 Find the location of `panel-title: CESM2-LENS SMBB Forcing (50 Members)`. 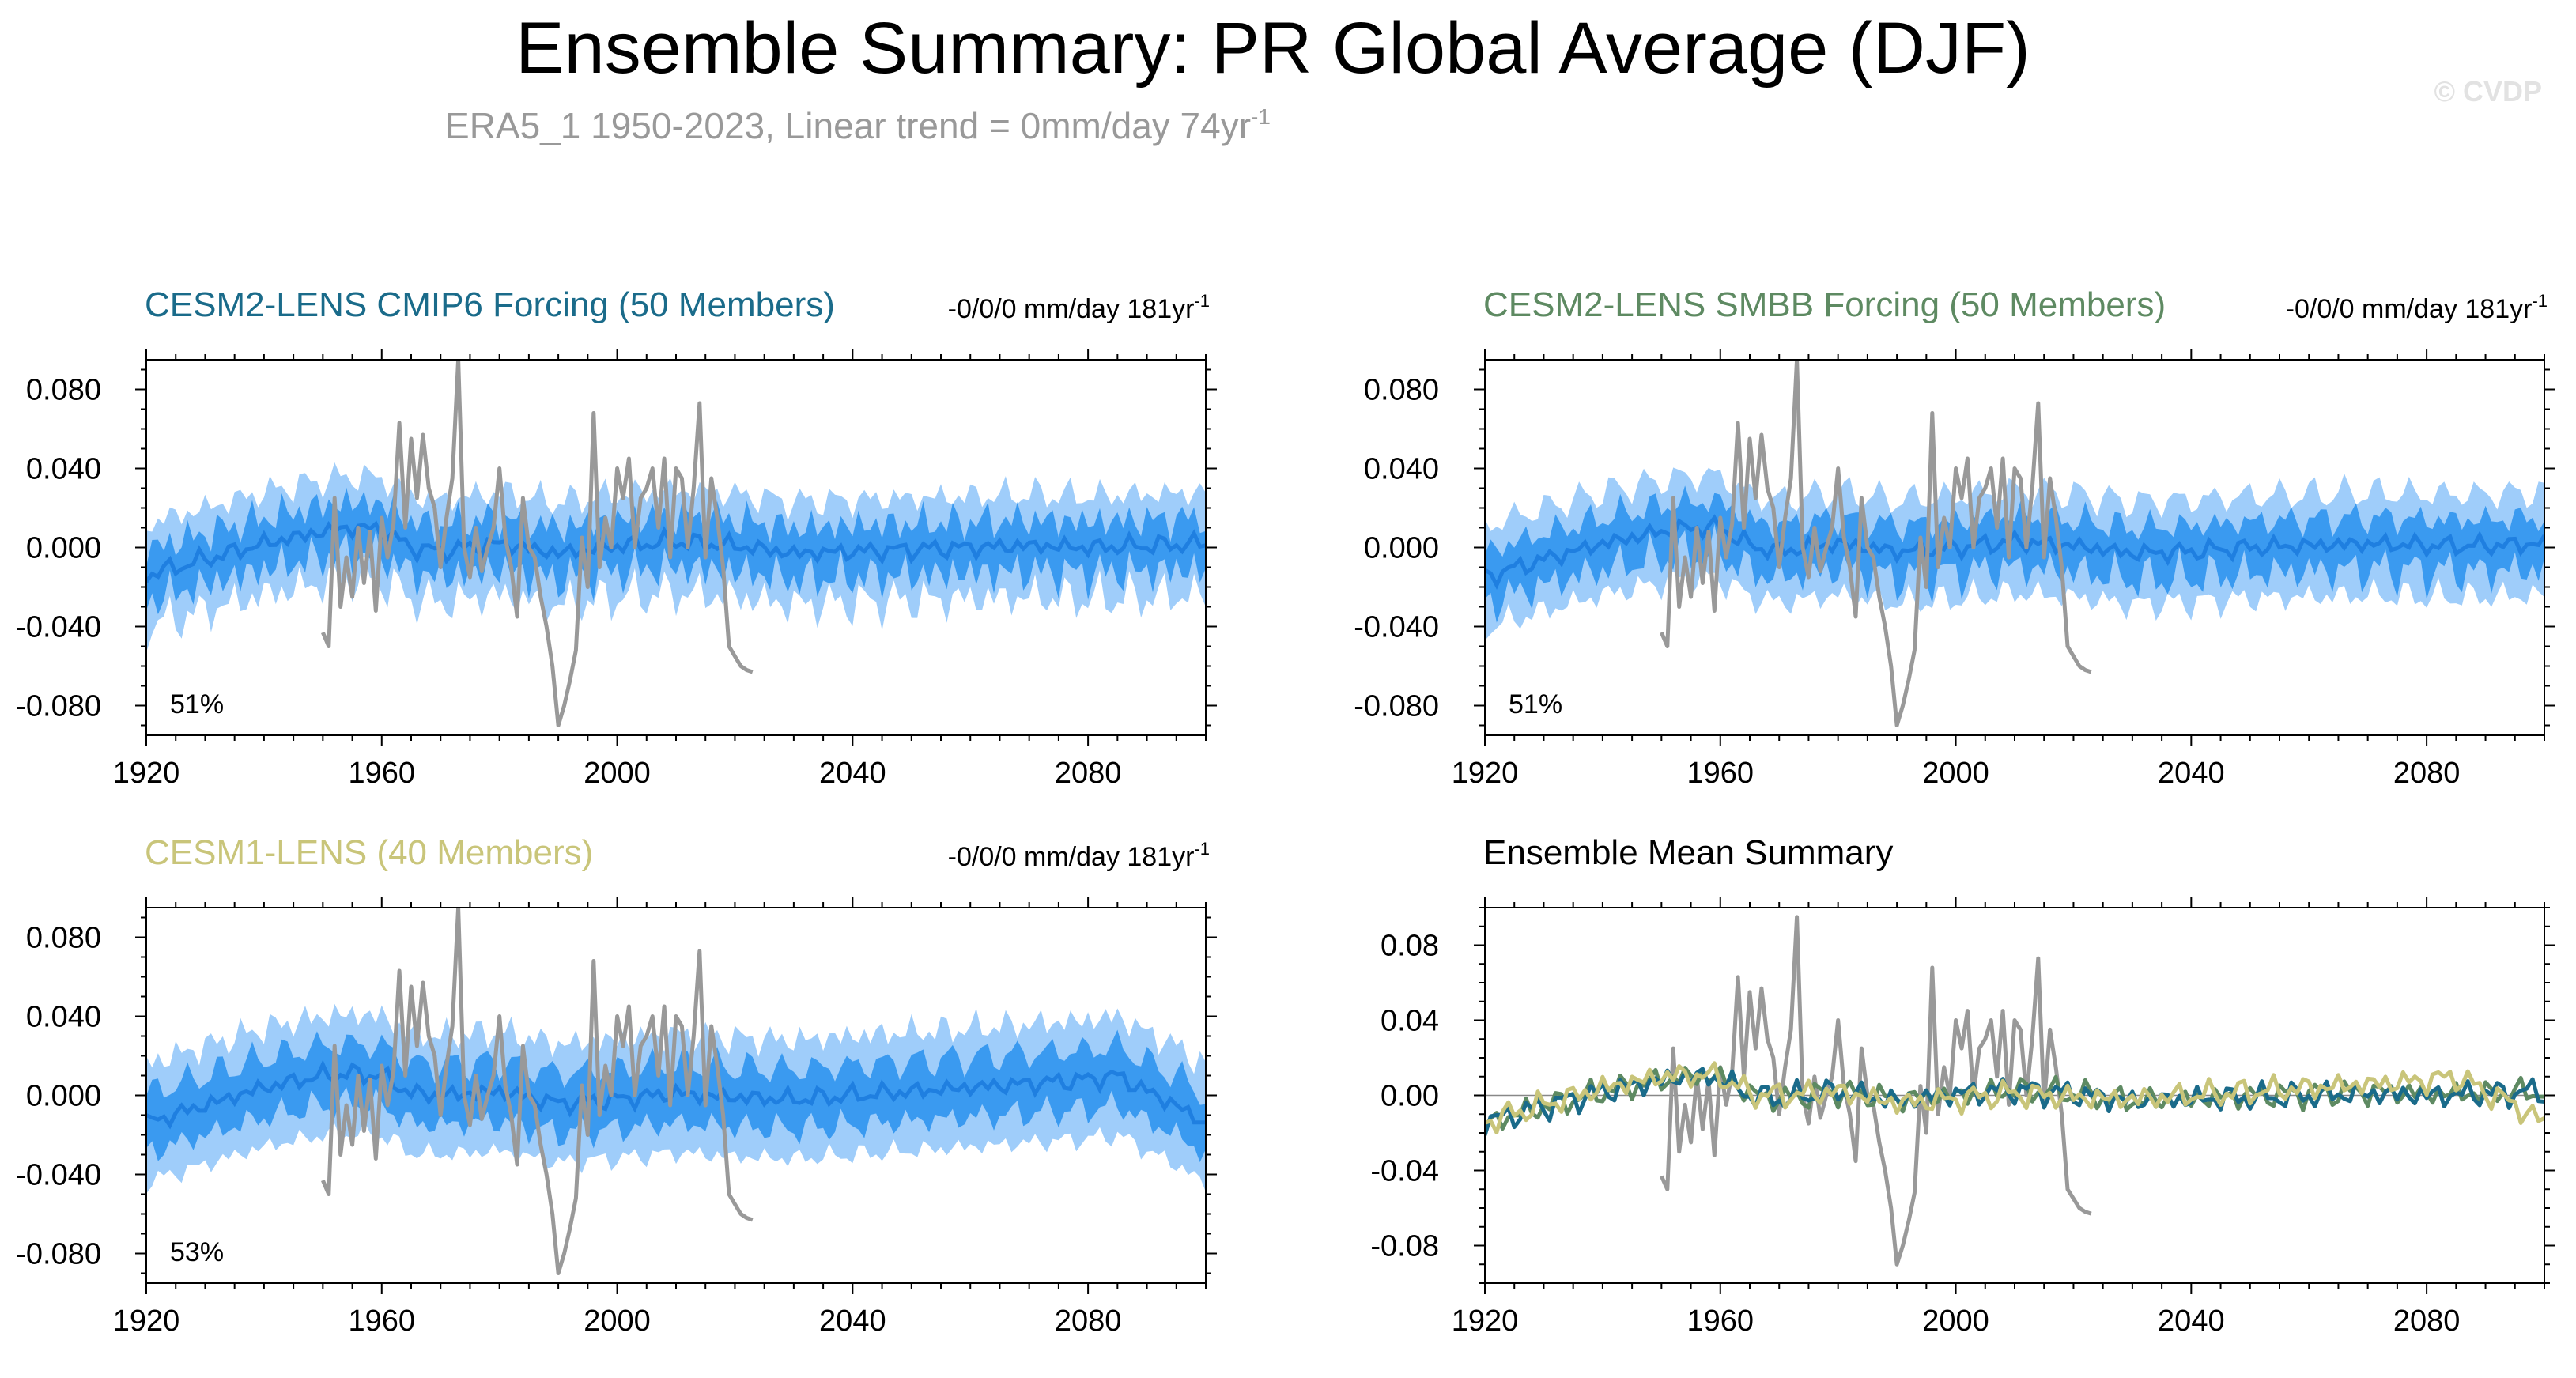

panel-title: CESM2-LENS SMBB Forcing (50 Members) is located at coordinates (1824, 304).